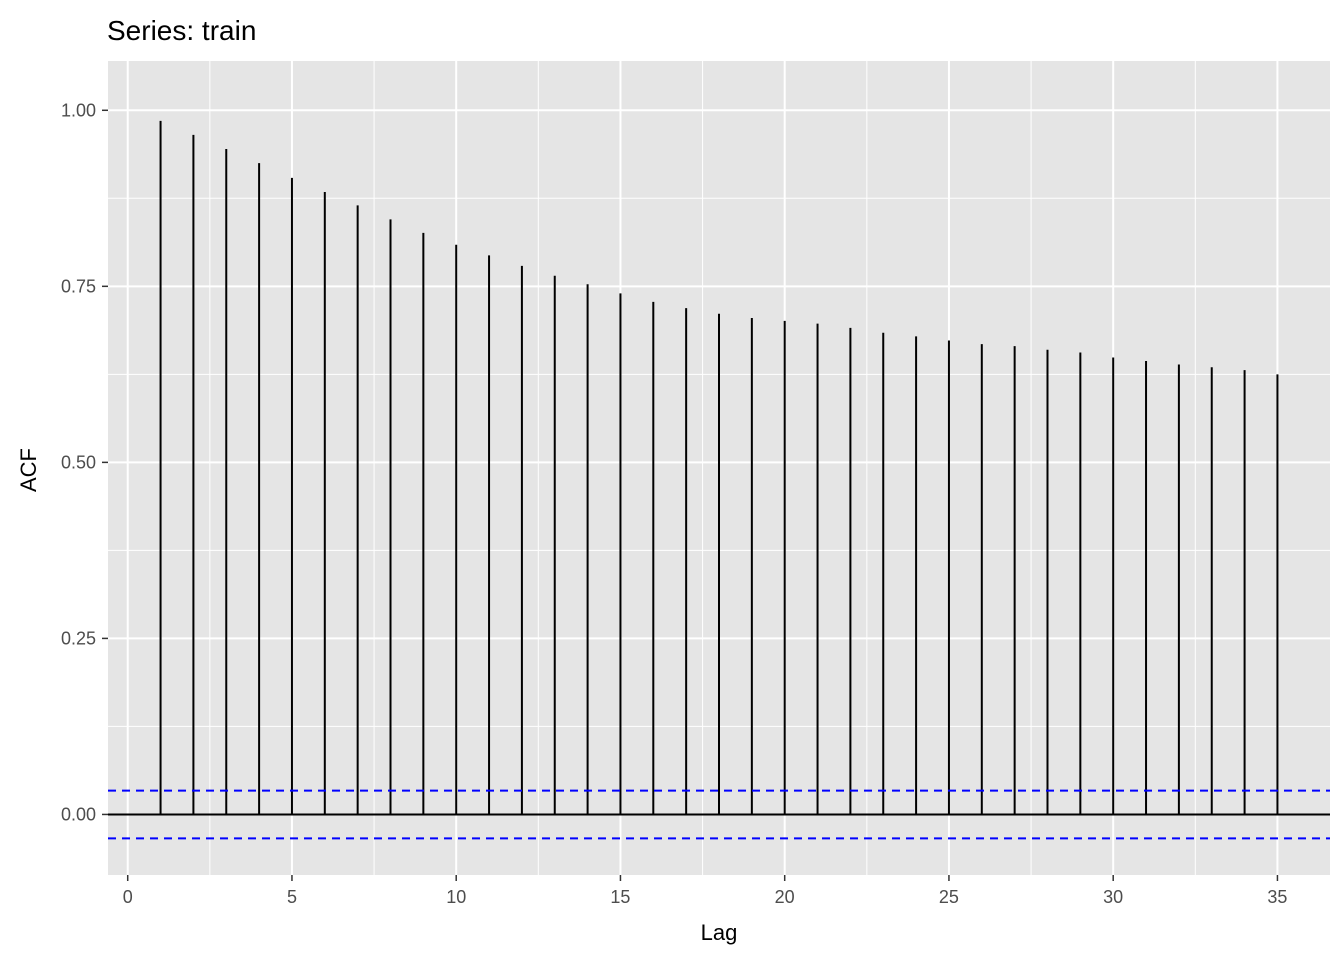 This screenshot has width=1344, height=960. What do you see at coordinates (1113, 897) in the screenshot?
I see `x-tick-label: 30` at bounding box center [1113, 897].